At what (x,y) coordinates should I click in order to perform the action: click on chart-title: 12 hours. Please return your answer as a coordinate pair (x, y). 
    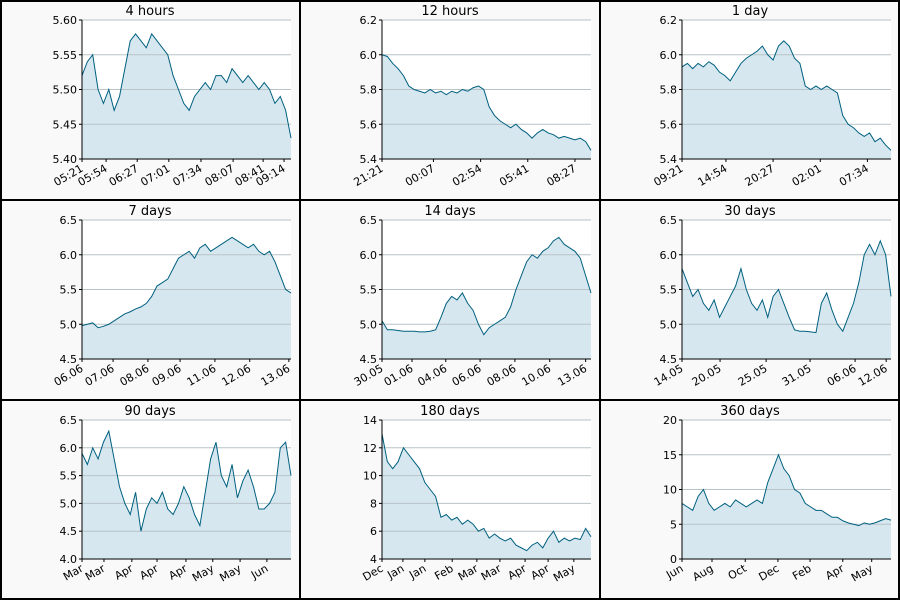
    Looking at the image, I should click on (449, 11).